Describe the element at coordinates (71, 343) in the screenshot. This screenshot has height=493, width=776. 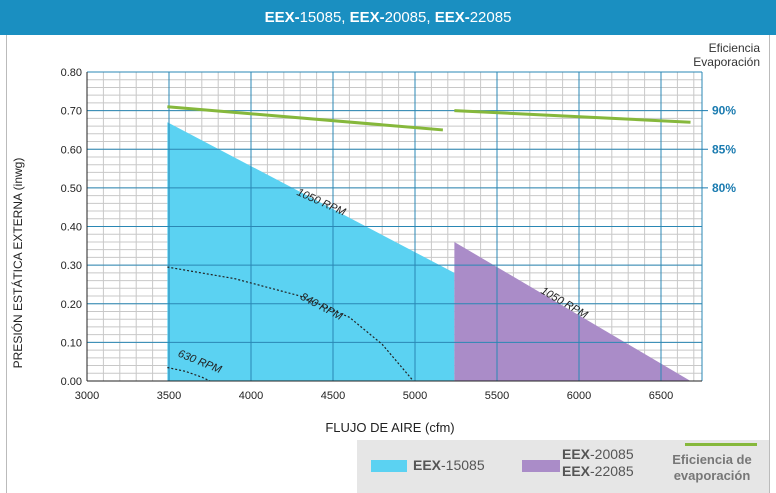
I see `y-tick-label: 0.10` at that location.